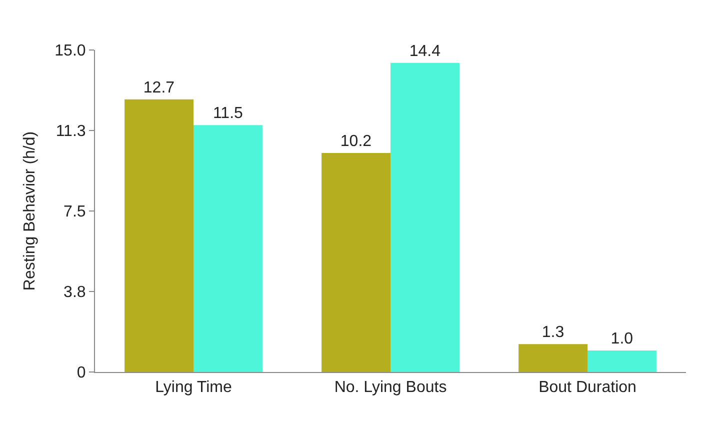  Describe the element at coordinates (390, 387) in the screenshot. I see `x-tick-label: No. Lying Bouts` at that location.